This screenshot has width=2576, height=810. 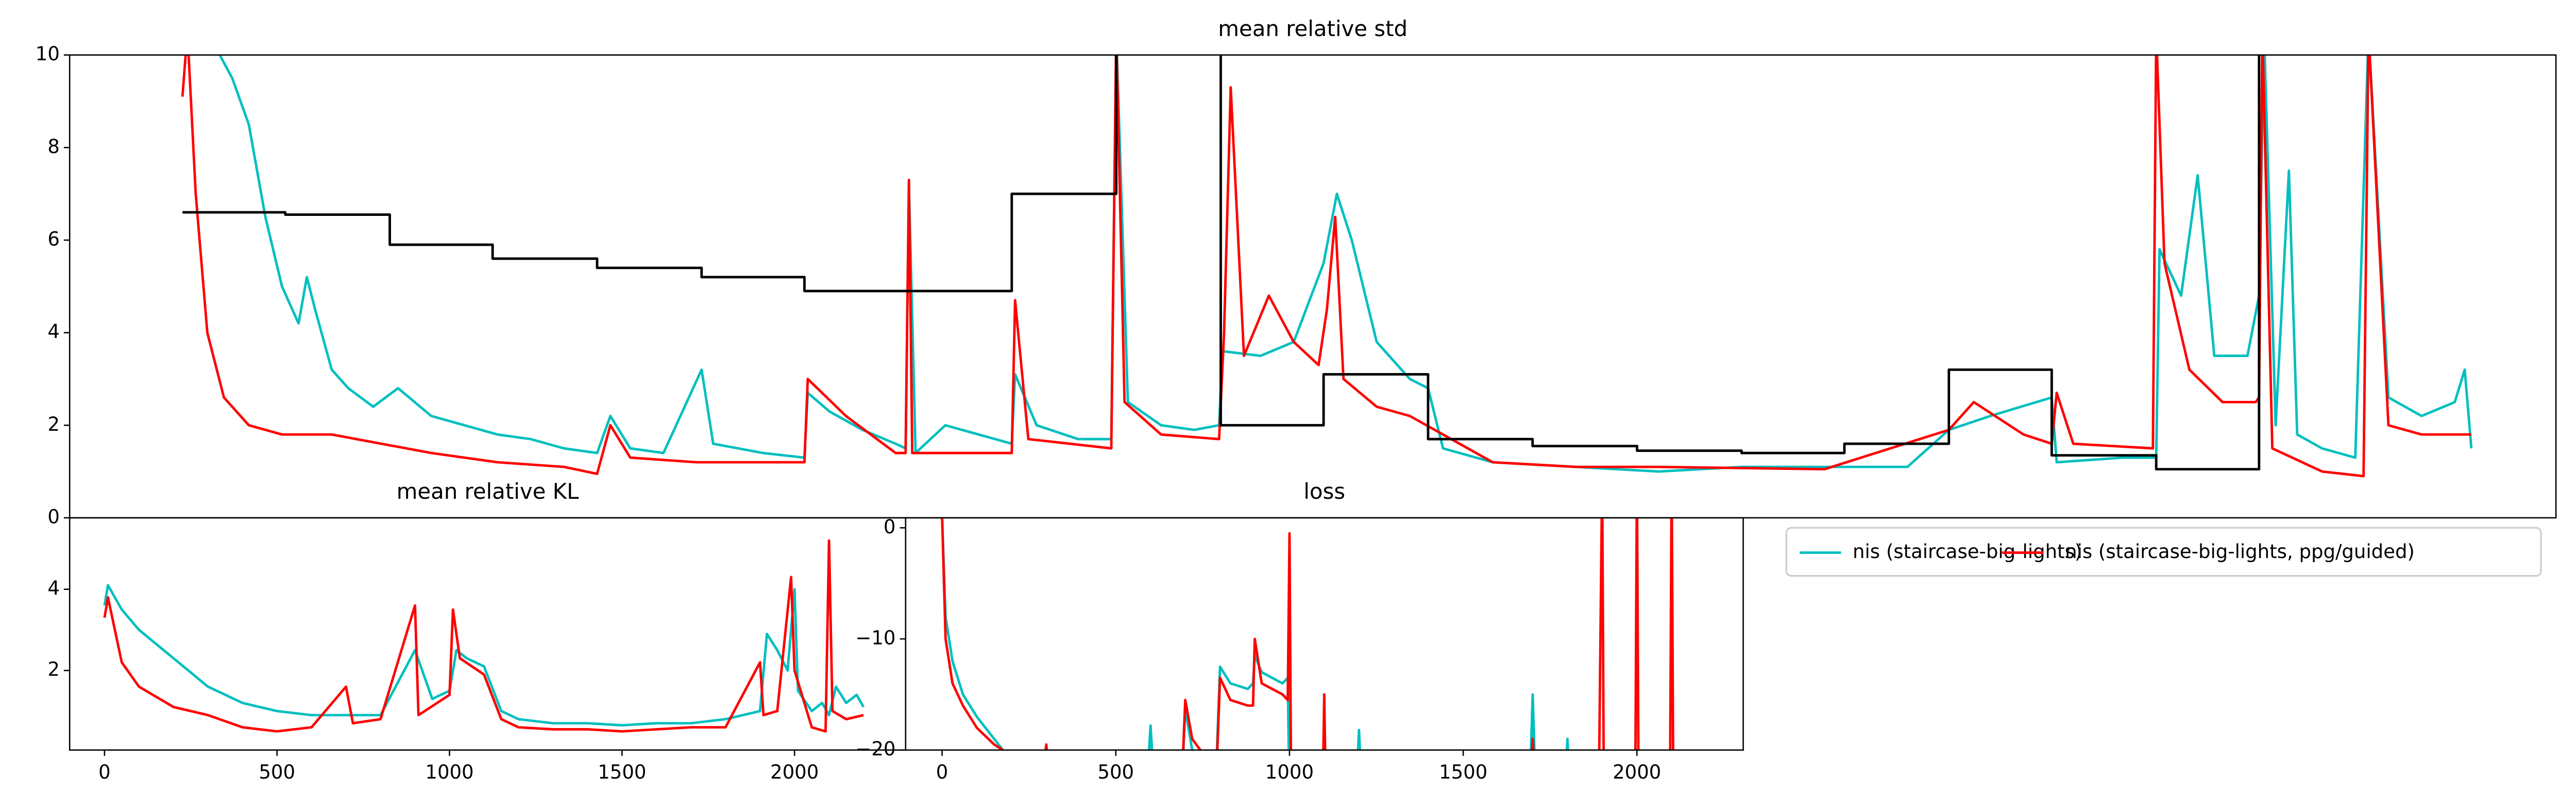 I want to click on legend-label: nis (staircase-big-lights, ppg/guided), so click(x=2240, y=552).